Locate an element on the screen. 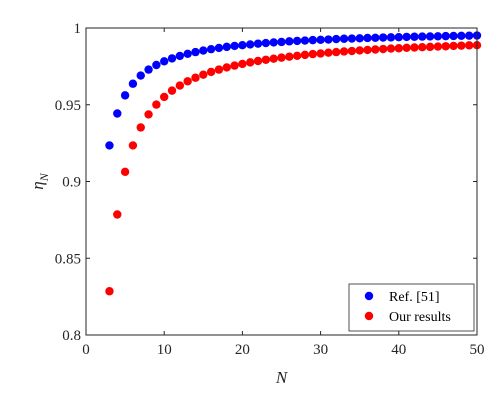 This screenshot has width=498, height=400. y-tick-label: 1 is located at coordinates (78, 29).